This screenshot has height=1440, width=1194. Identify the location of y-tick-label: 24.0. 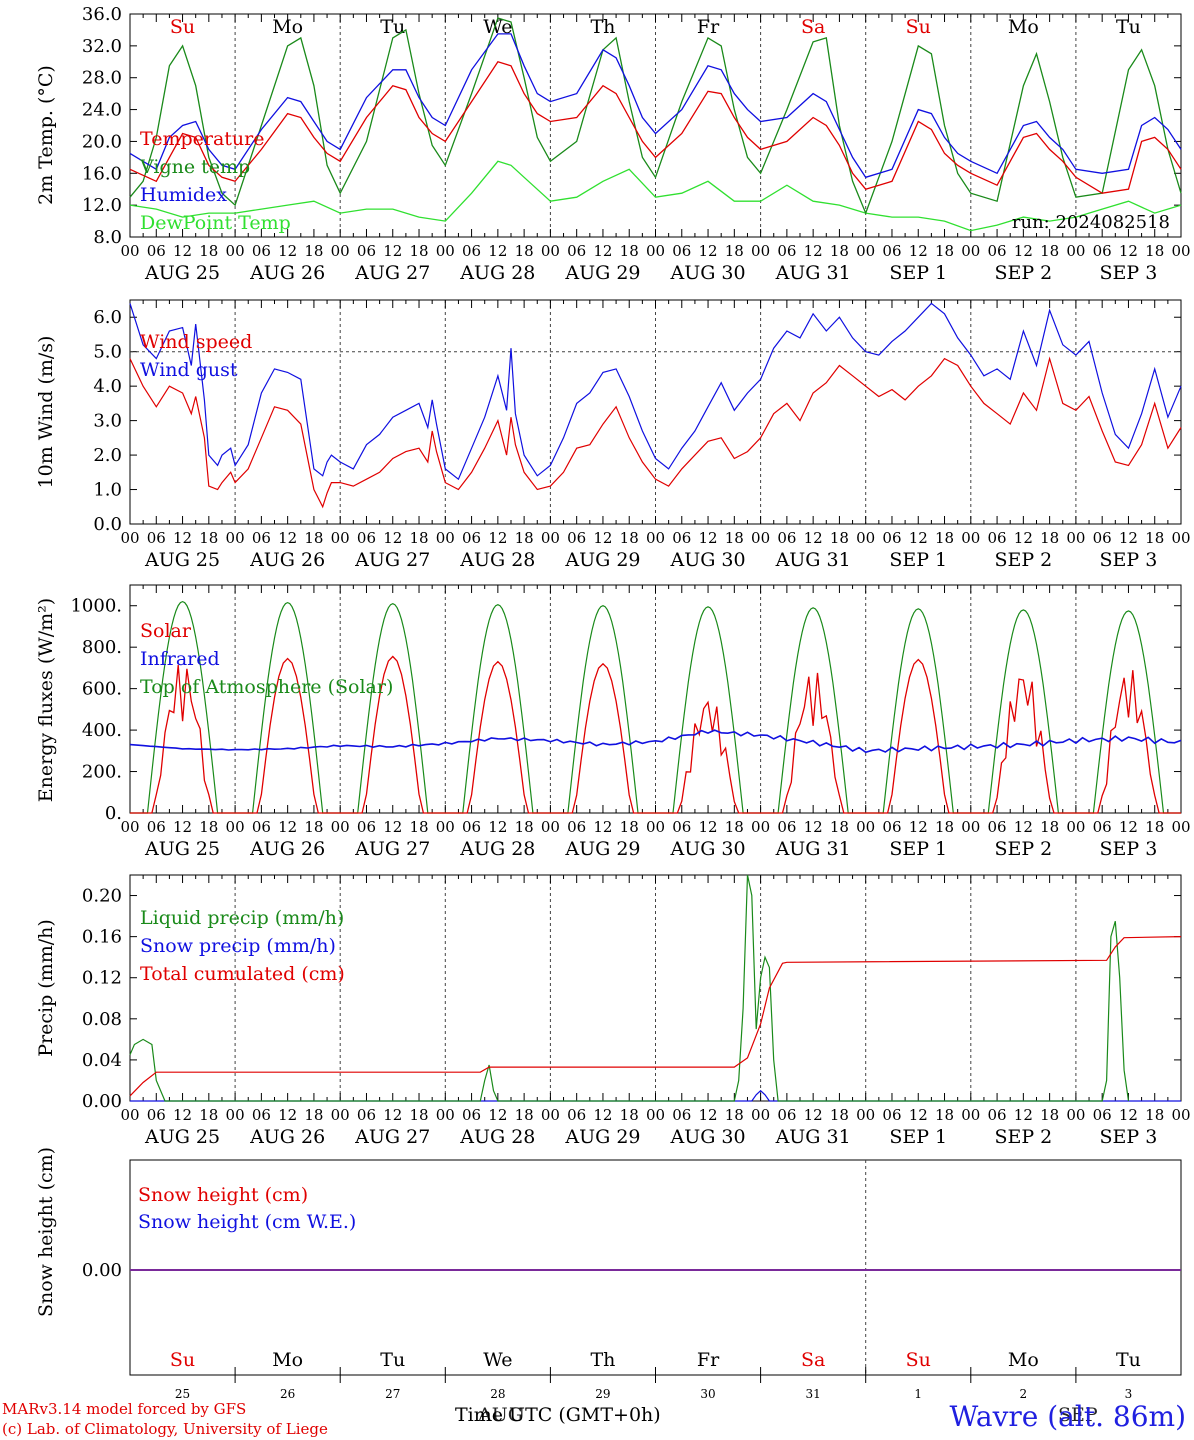
(102, 110).